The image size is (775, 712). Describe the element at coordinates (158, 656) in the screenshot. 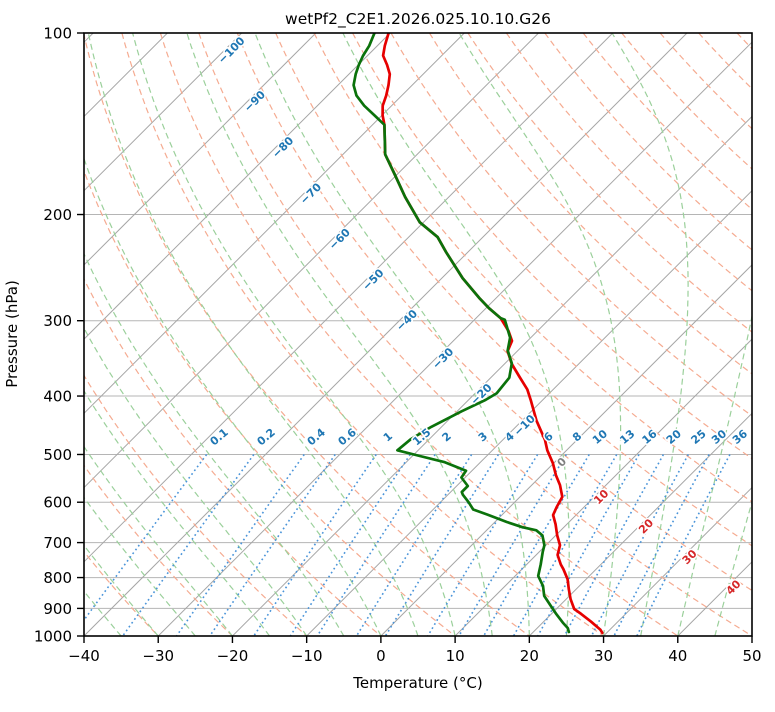

I see `x-tick-label: −30` at that location.